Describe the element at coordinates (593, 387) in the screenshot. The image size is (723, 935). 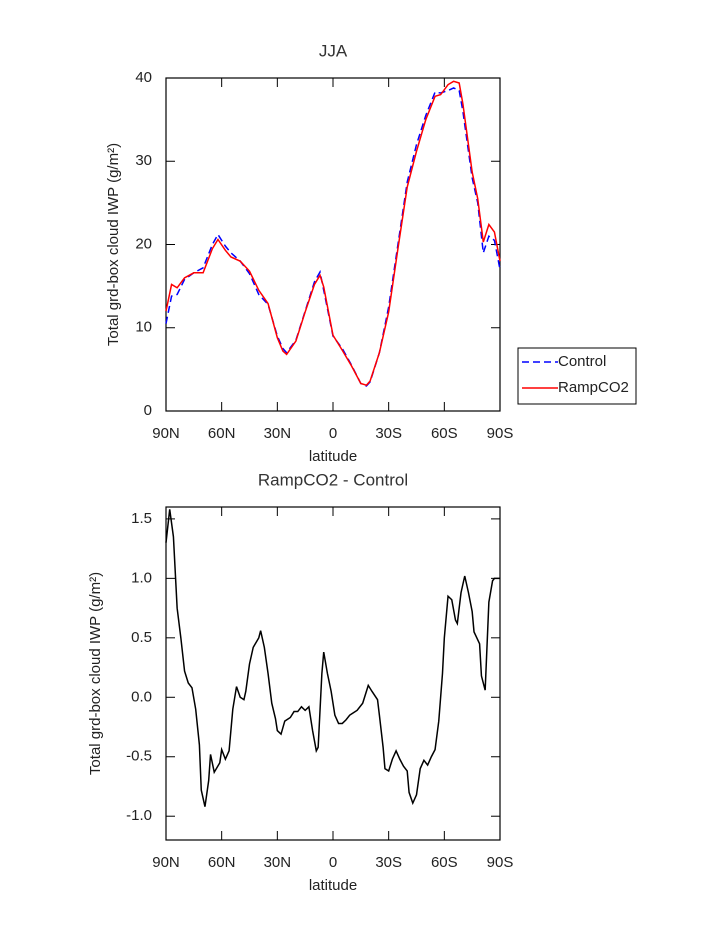
I see `legend-label: RampCO2` at that location.